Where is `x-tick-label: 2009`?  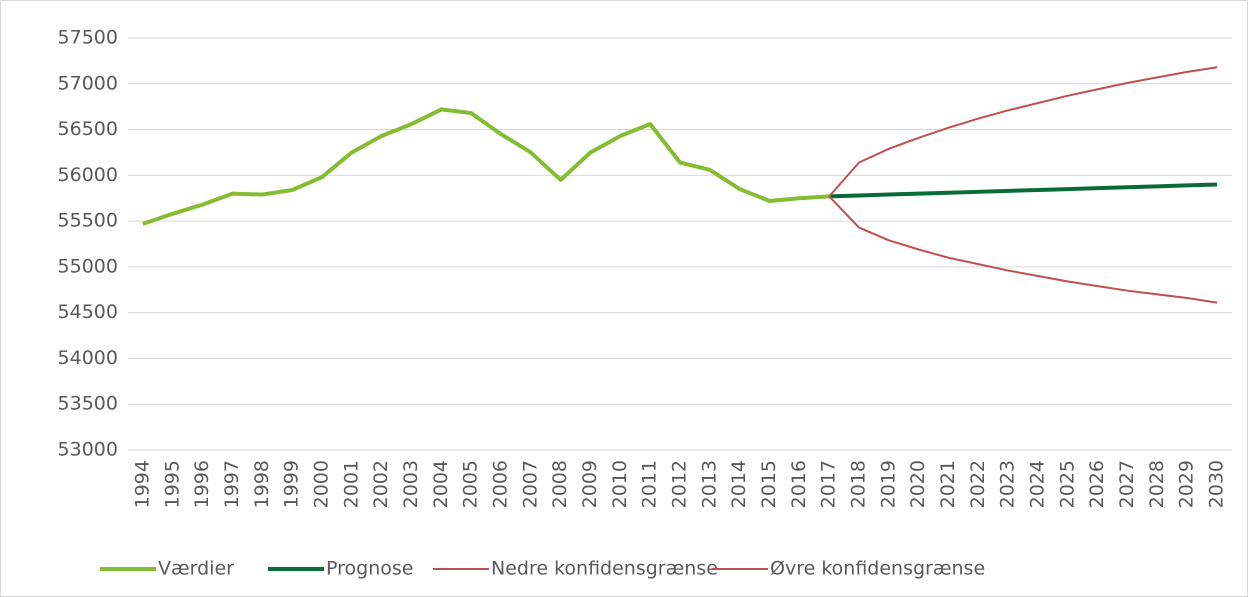
x-tick-label: 2009 is located at coordinates (590, 484).